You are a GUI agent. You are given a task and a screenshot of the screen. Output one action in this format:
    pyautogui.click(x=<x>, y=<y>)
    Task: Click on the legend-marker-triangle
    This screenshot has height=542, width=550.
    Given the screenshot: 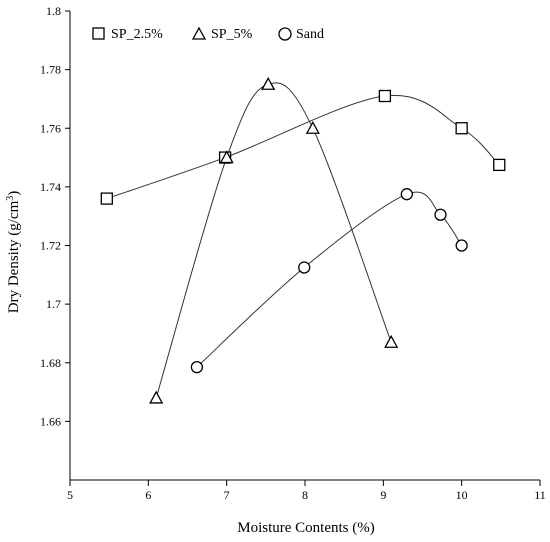 What is the action you would take?
    pyautogui.click(x=199, y=33)
    